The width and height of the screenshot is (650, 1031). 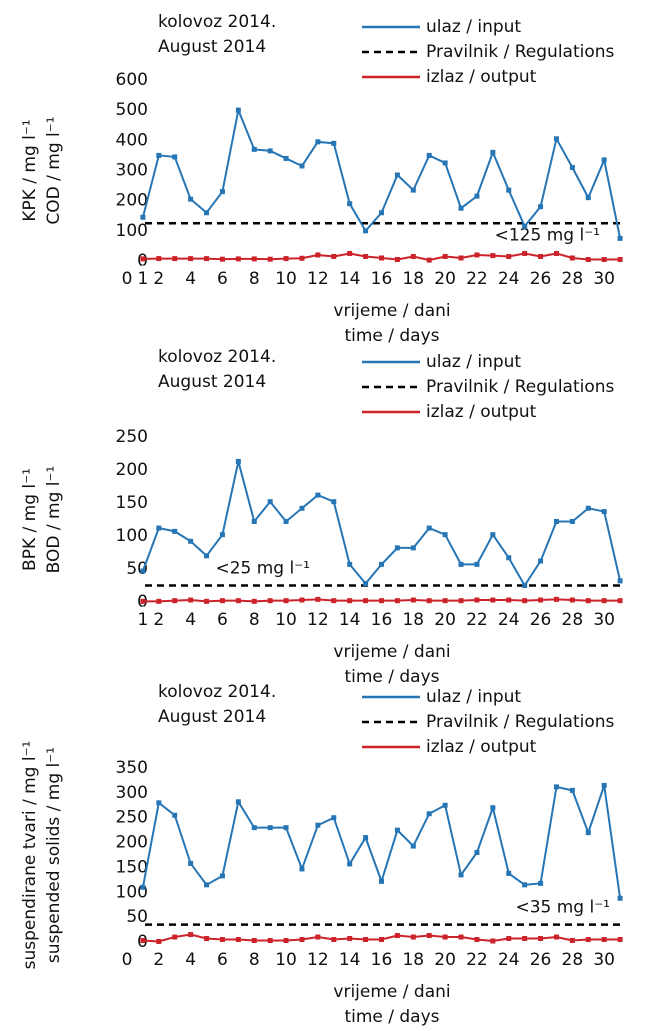 What do you see at coordinates (254, 960) in the screenshot?
I see `x-tick-label: 8` at bounding box center [254, 960].